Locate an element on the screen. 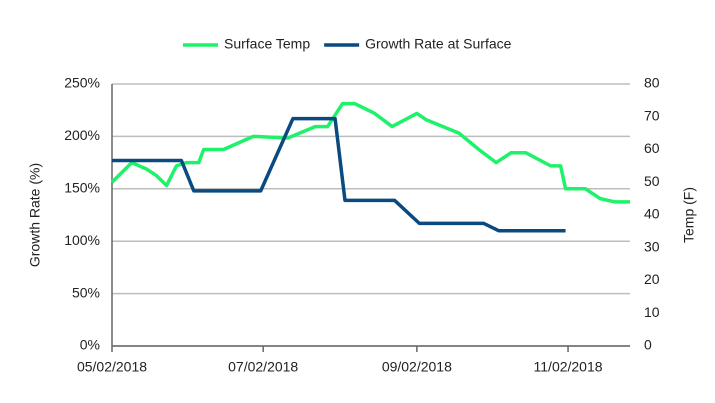  y2-tick-label: 20 is located at coordinates (652, 279).